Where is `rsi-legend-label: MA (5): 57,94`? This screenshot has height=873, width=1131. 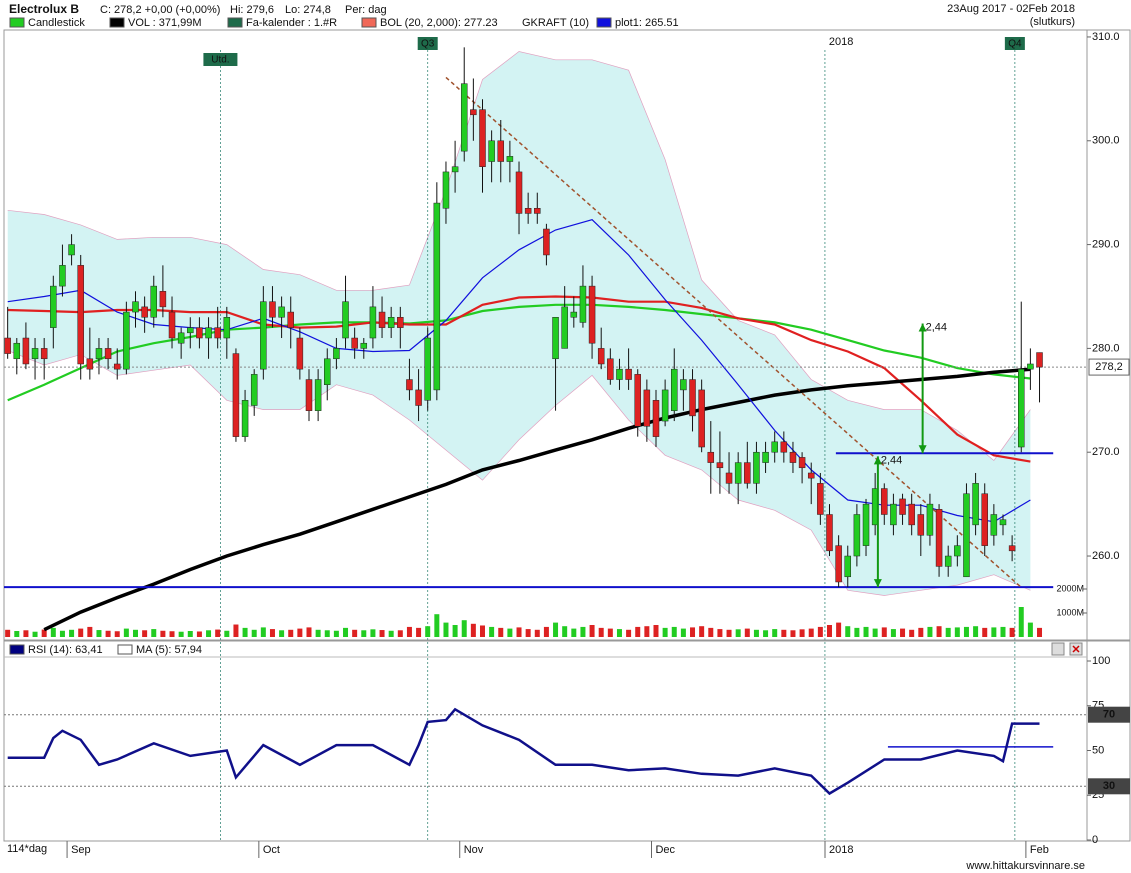 rsi-legend-label: MA (5): 57,94 is located at coordinates (169, 650).